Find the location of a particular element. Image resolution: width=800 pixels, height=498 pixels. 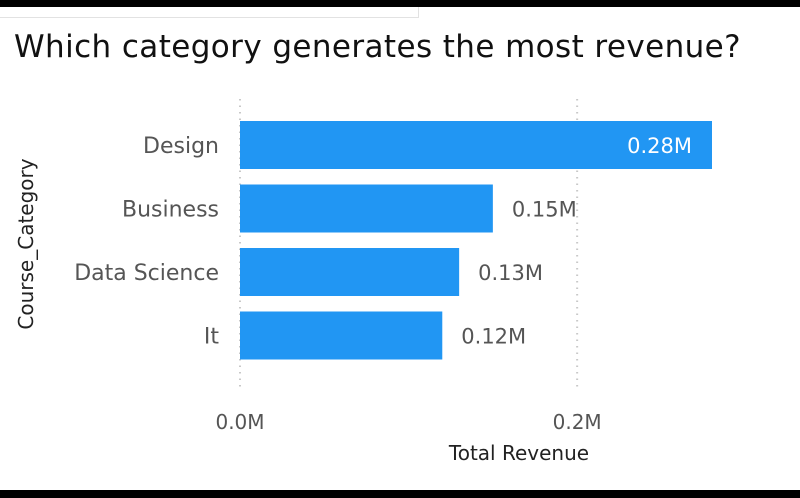

x-axis-title: Total Revenue is located at coordinates (518, 453).